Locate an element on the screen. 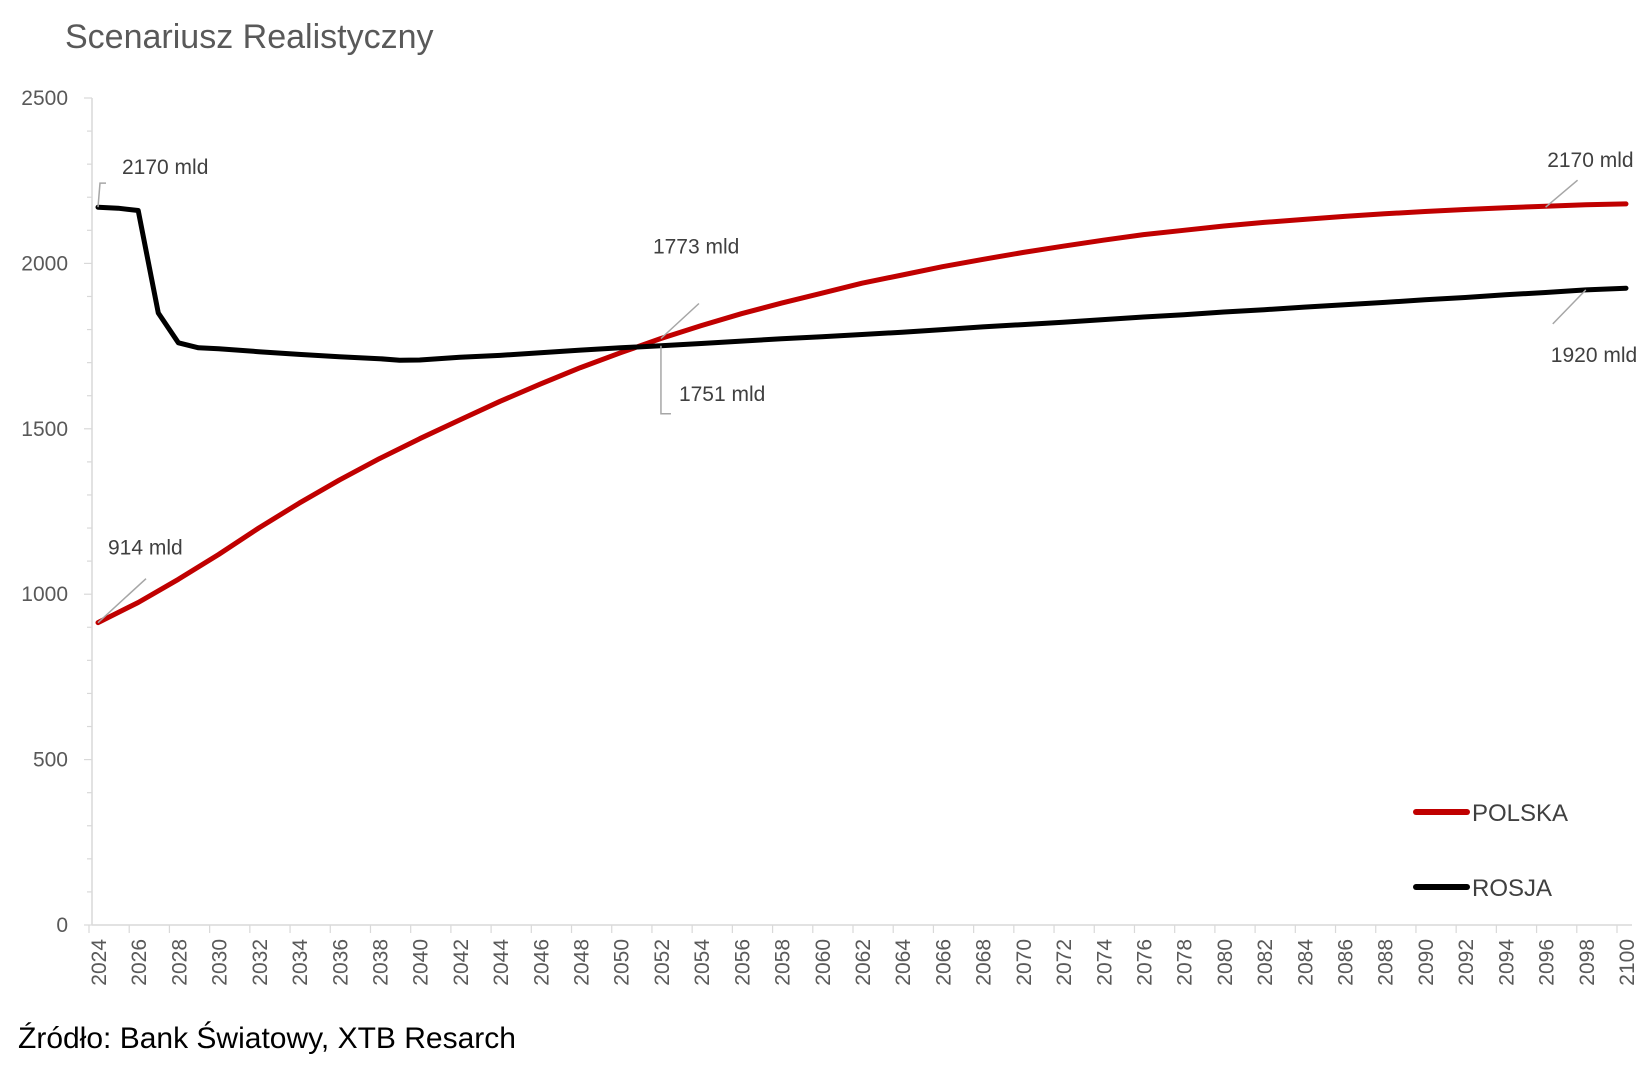 This screenshot has height=1067, width=1643. x-tick-label: 2040 is located at coordinates (421, 962).